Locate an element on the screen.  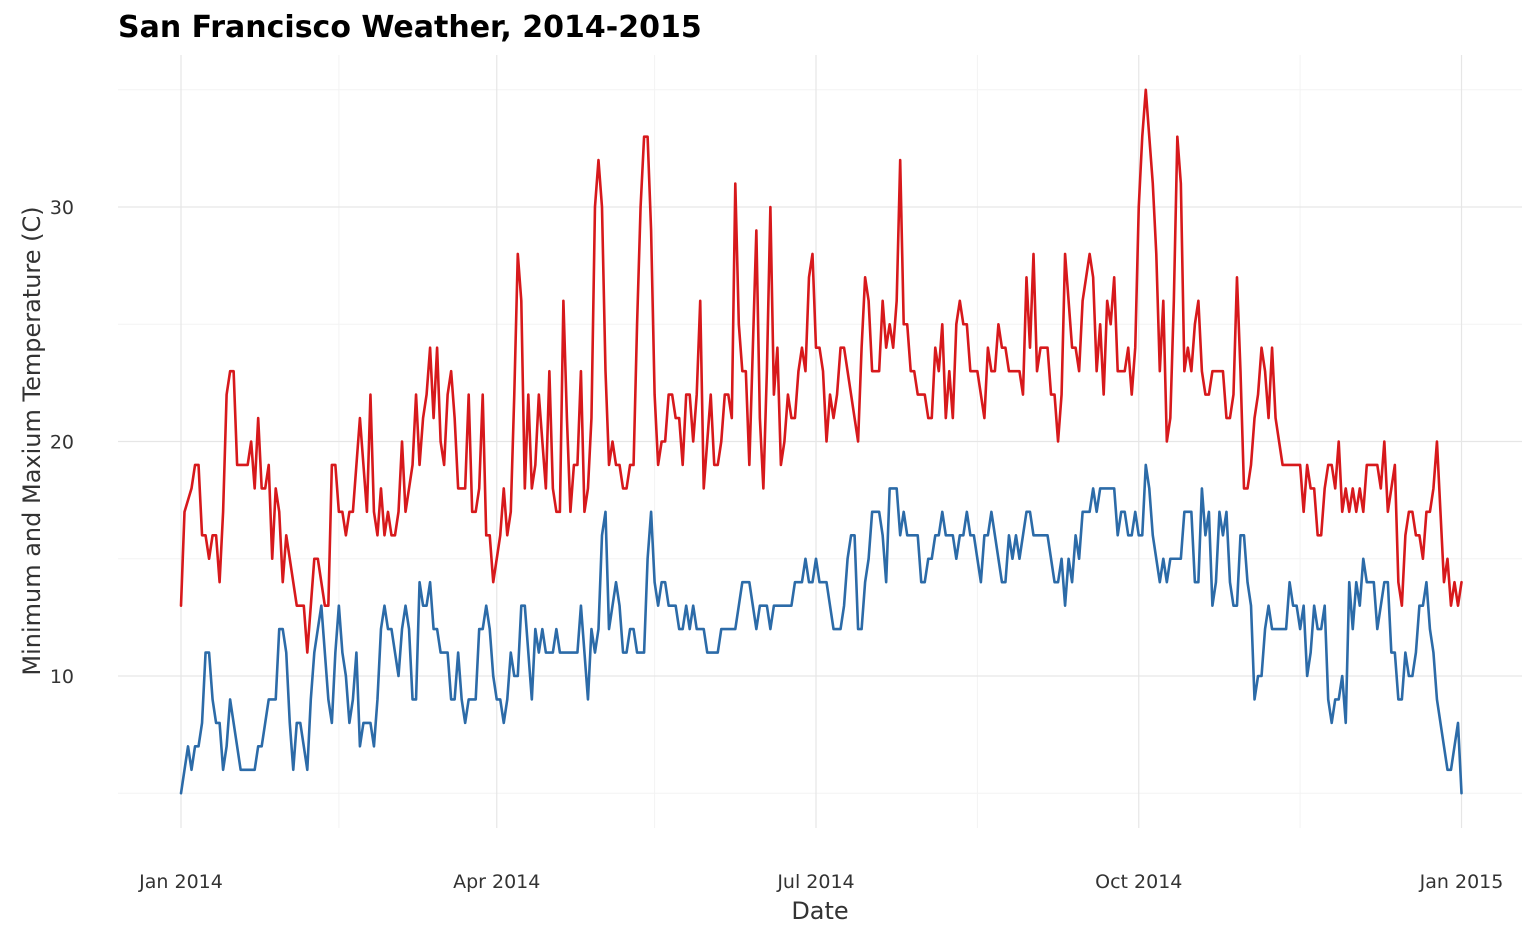
y-tick-label: 10 is located at coordinates (62, 677).